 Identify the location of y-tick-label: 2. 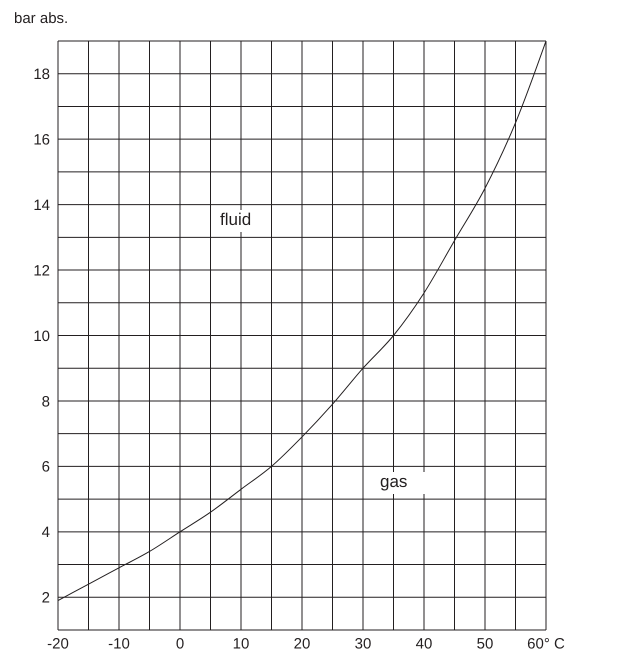
(46, 598).